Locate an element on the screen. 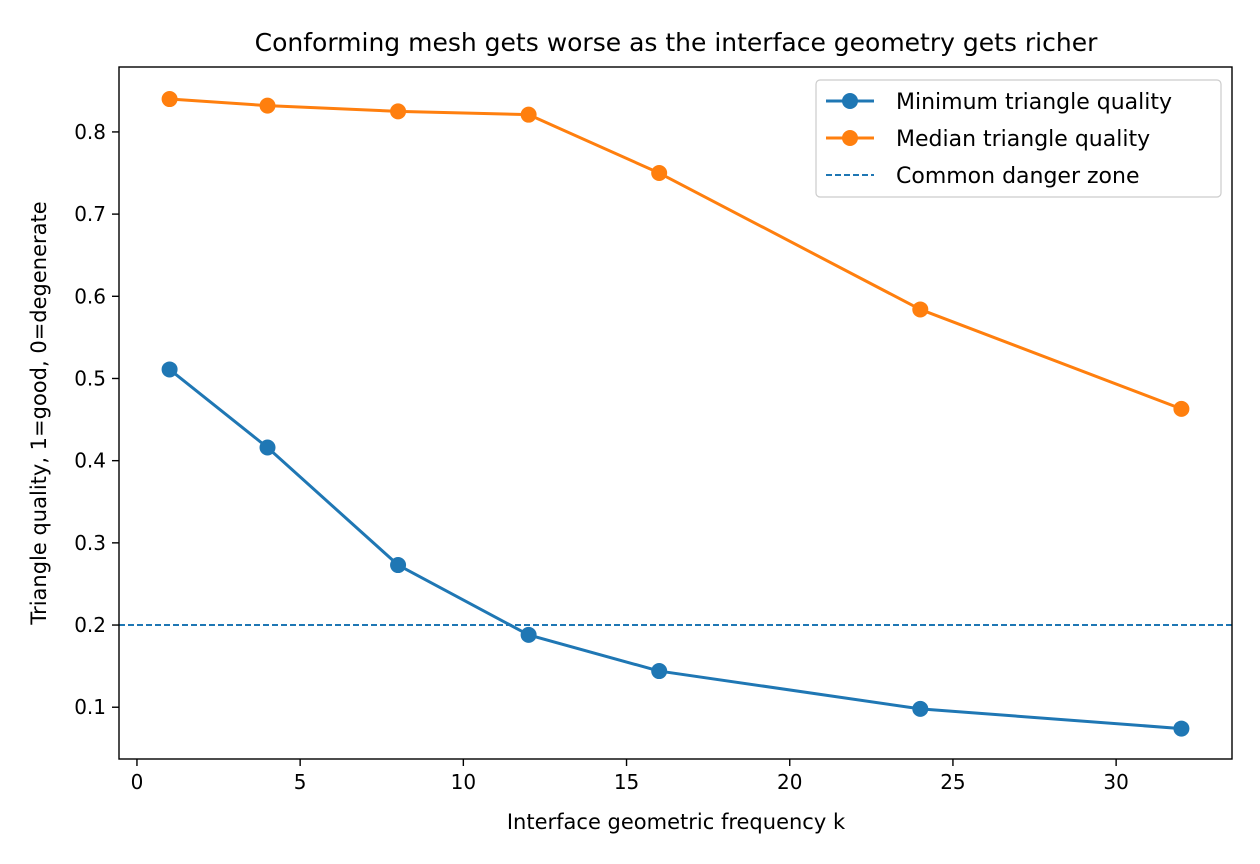  y-tick-label: 0.4 is located at coordinates (90, 461).